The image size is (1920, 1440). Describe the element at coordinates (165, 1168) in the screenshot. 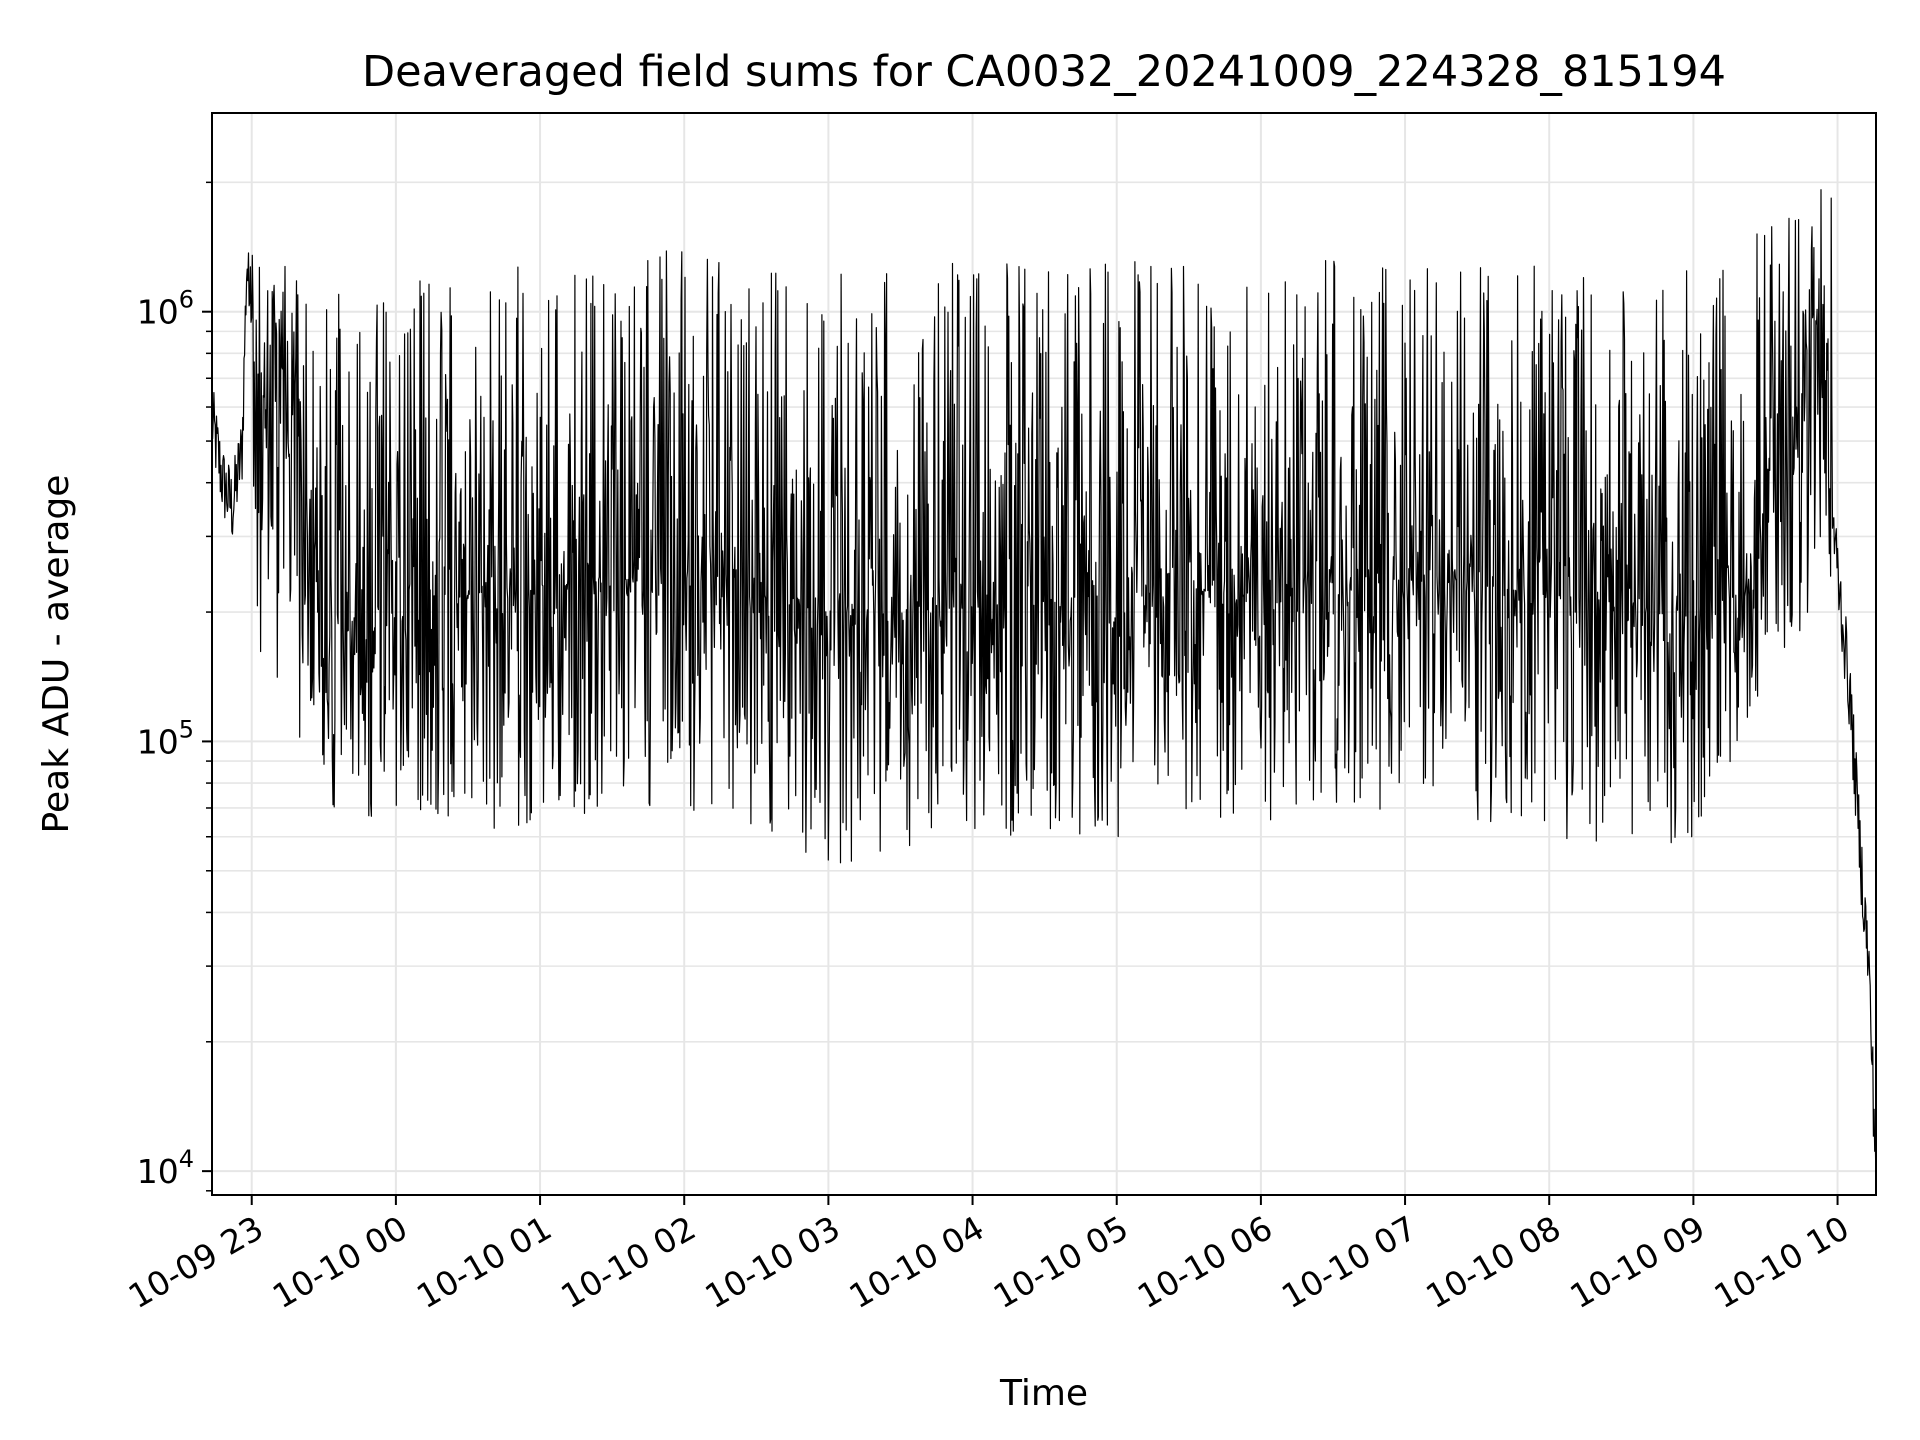

I see `y-tick-label: 10⁴` at that location.